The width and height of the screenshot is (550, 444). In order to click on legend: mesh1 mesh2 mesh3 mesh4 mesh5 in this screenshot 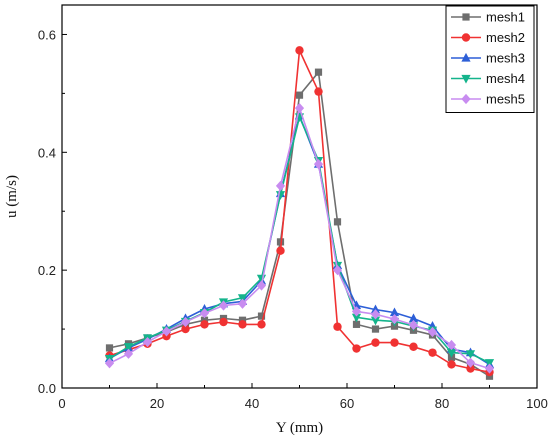, I will do `click(490, 59)`.